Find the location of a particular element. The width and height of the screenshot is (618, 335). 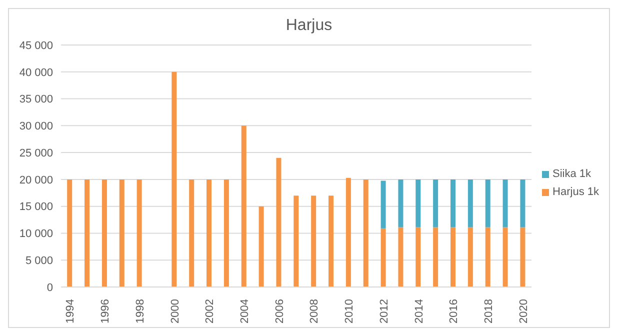

legend-label: Harjus 1k is located at coordinates (575, 192).